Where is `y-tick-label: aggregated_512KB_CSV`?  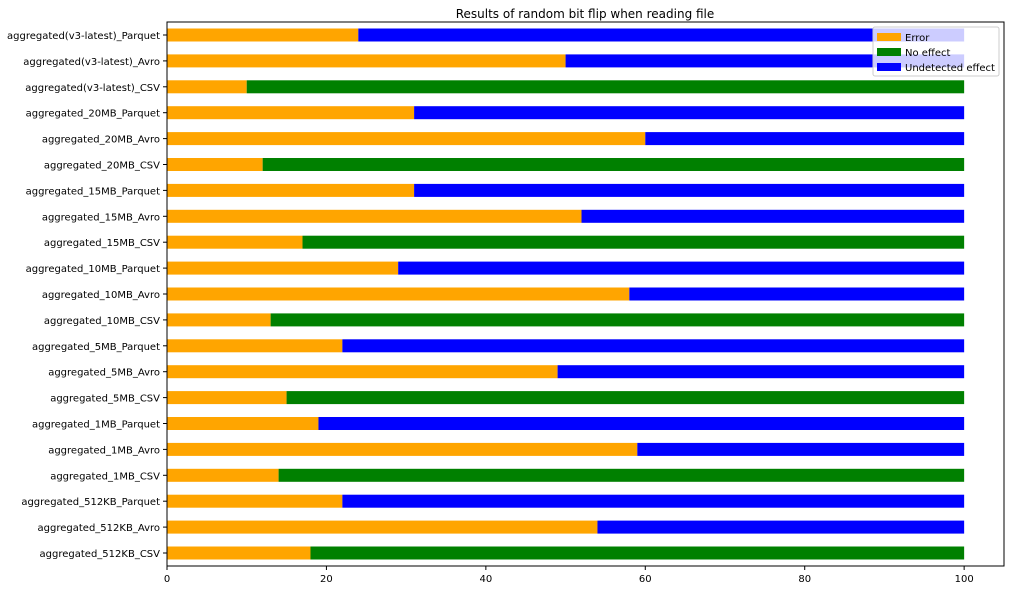 y-tick-label: aggregated_512KB_CSV is located at coordinates (100, 554).